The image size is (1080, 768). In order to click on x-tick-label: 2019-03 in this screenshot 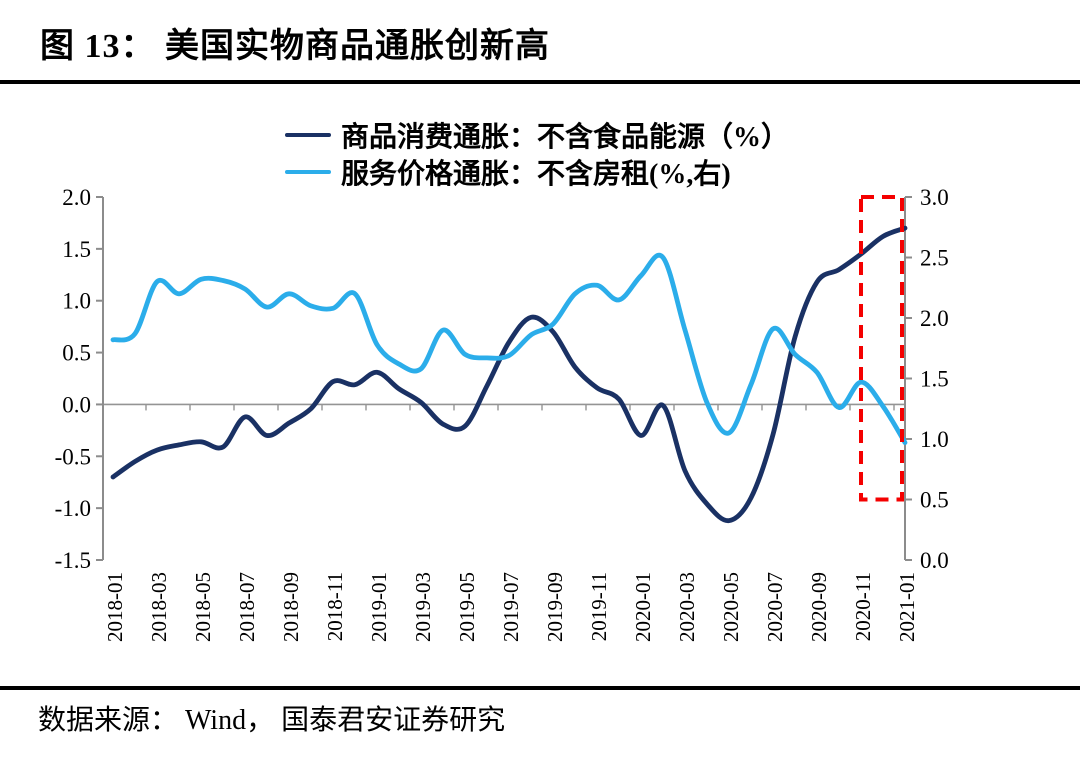, I will do `click(423, 607)`.